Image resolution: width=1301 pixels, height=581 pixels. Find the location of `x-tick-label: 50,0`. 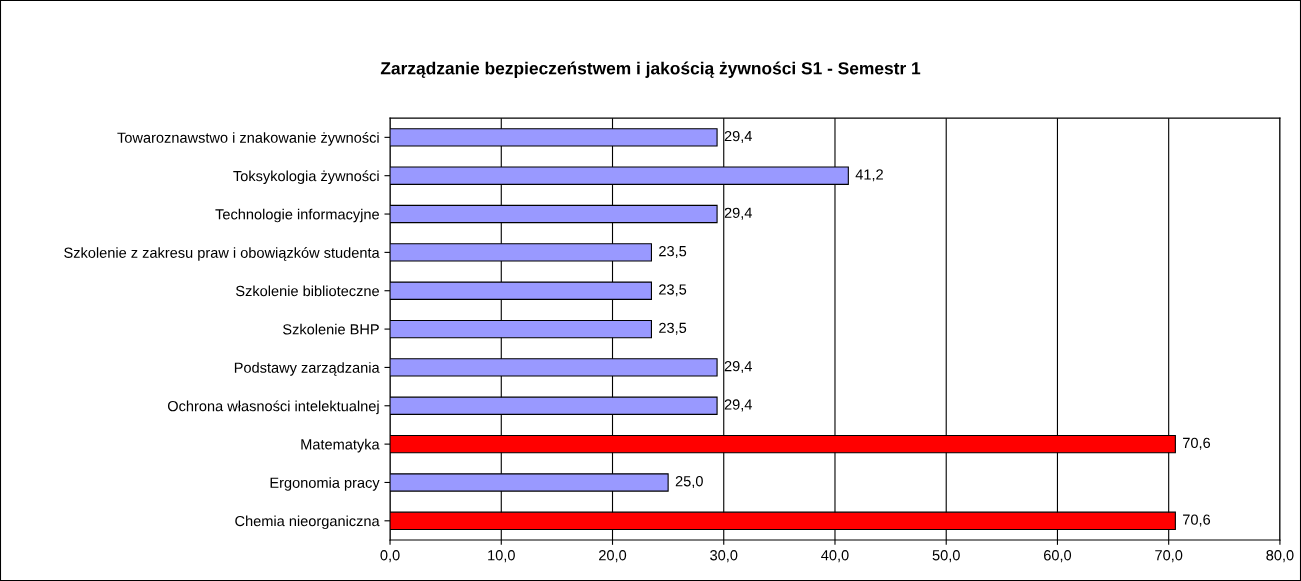

x-tick-label: 50,0 is located at coordinates (946, 556).